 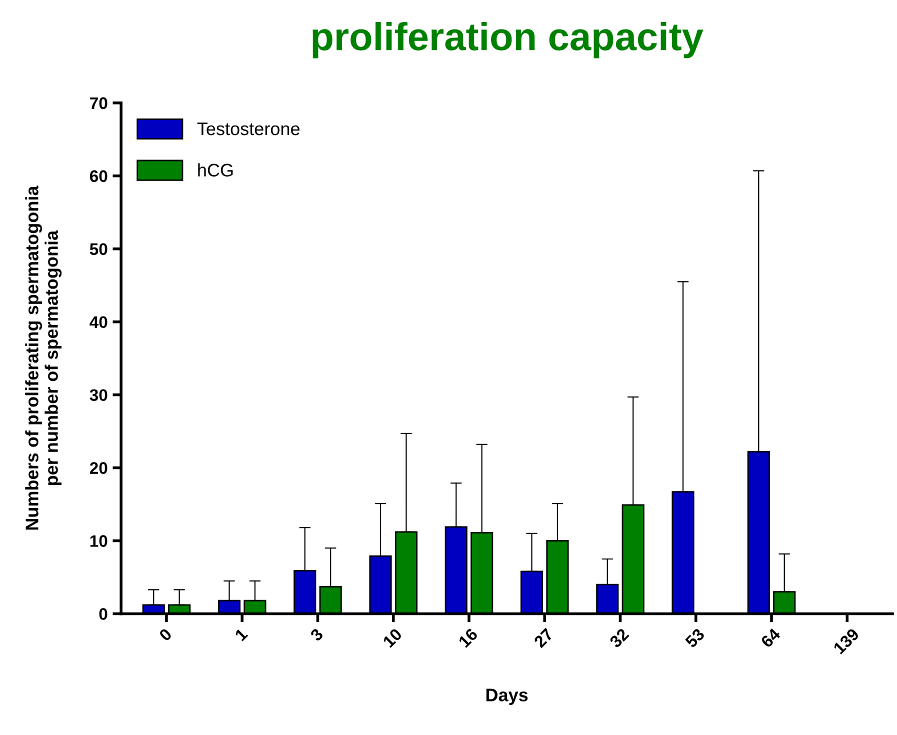 What do you see at coordinates (771, 637) in the screenshot?
I see `x-tick-label: 64` at bounding box center [771, 637].